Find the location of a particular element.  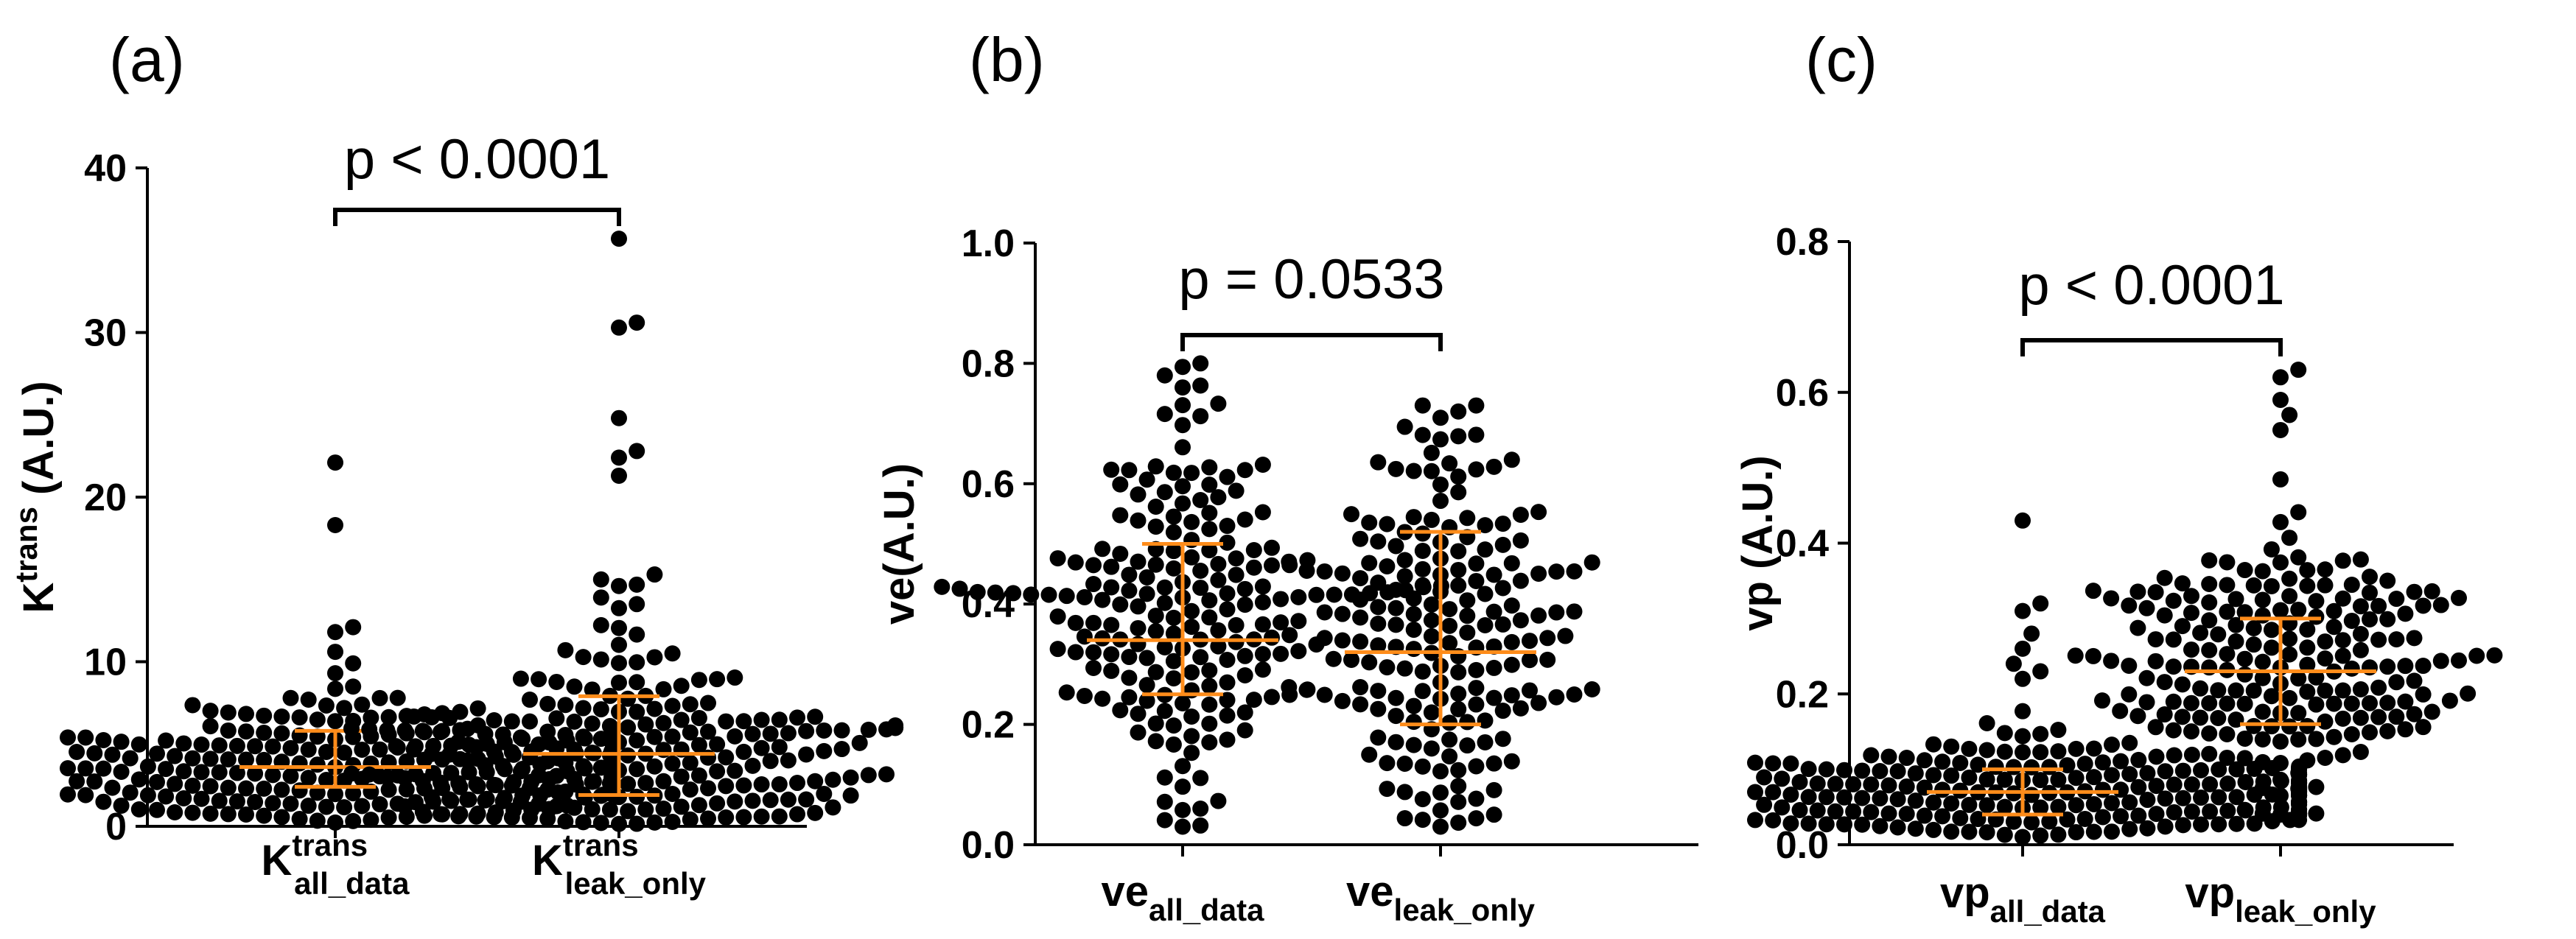

category-label-main: vp is located at coordinates (1965, 893).